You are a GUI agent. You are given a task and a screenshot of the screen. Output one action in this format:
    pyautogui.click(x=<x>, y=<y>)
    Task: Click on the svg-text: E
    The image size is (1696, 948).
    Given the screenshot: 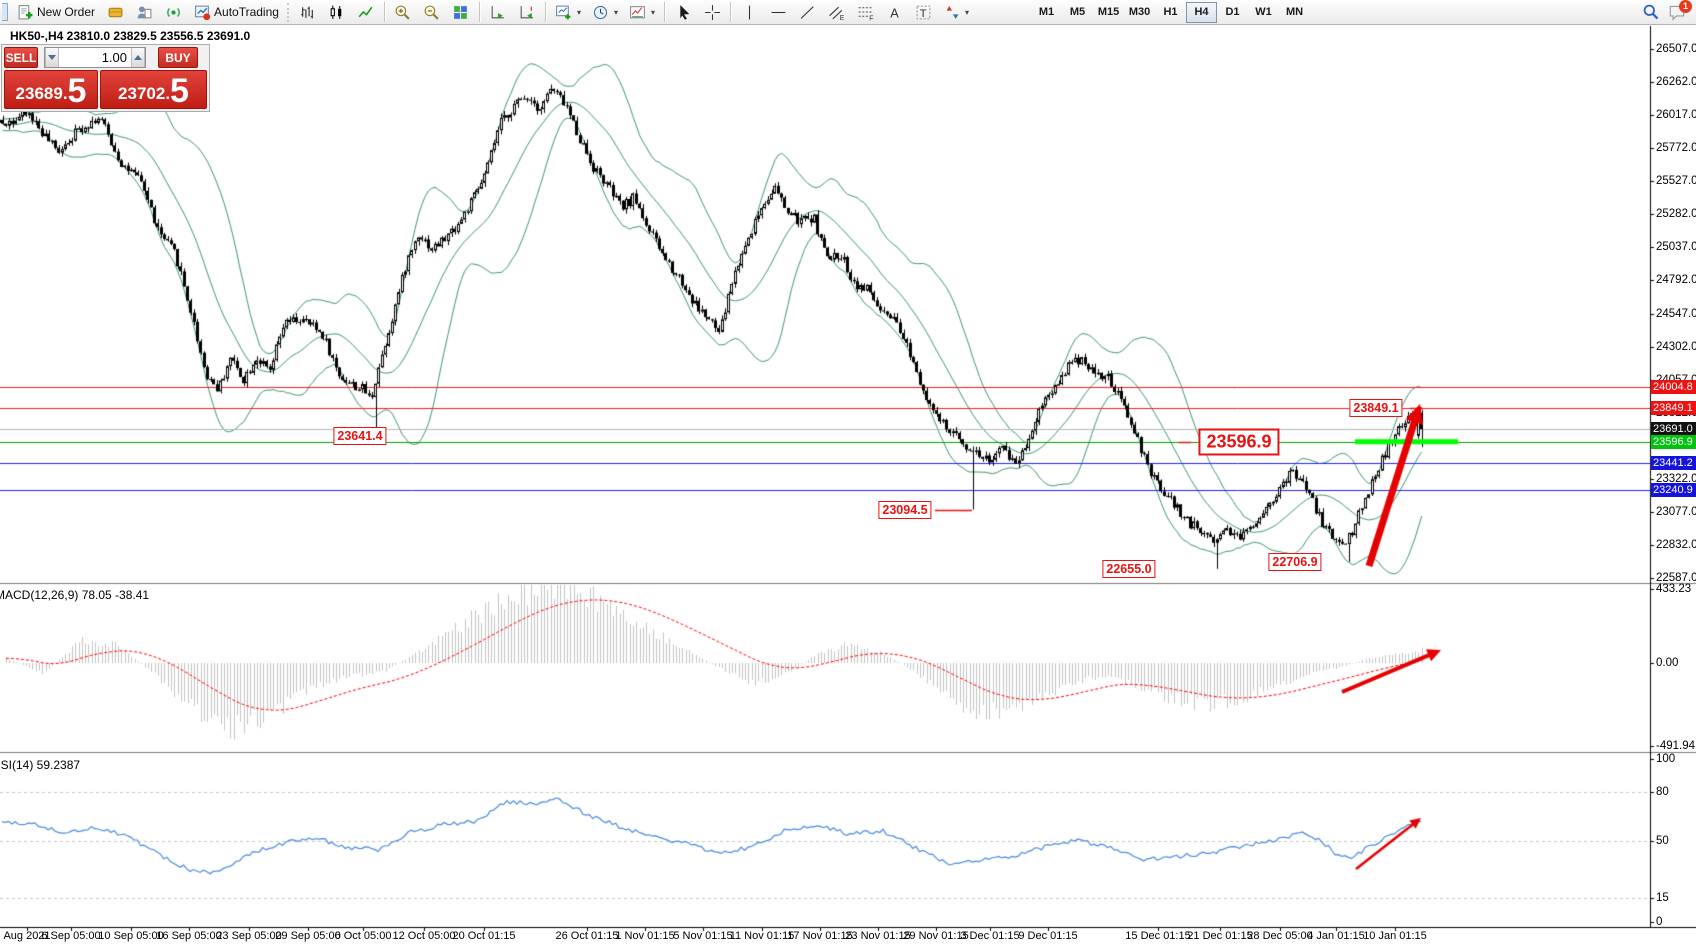 What is the action you would take?
    pyautogui.click(x=841, y=17)
    